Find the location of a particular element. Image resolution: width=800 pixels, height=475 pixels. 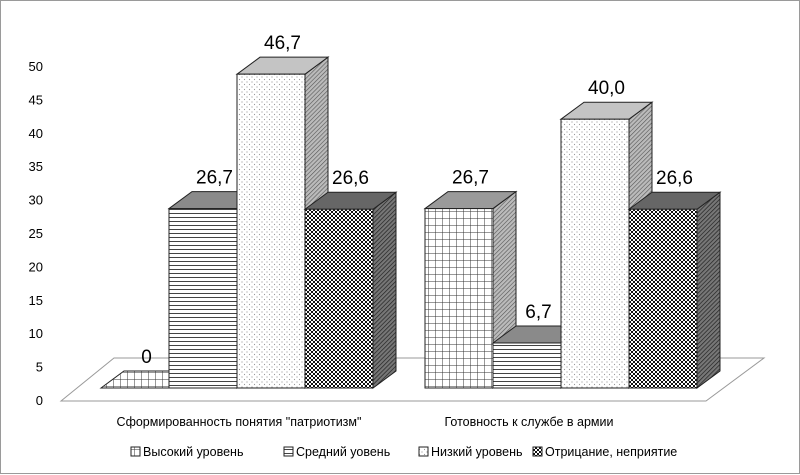

legend-label: Средний уовень is located at coordinates (343, 452).